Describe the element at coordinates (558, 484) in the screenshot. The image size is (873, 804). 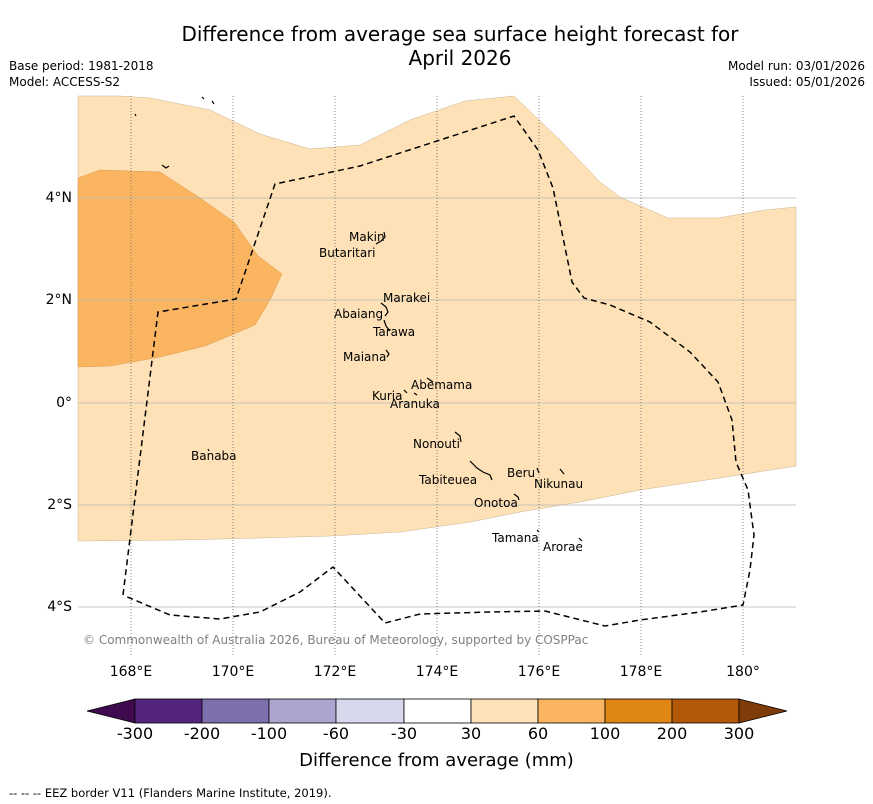
I see `place-label: Nikunau` at that location.